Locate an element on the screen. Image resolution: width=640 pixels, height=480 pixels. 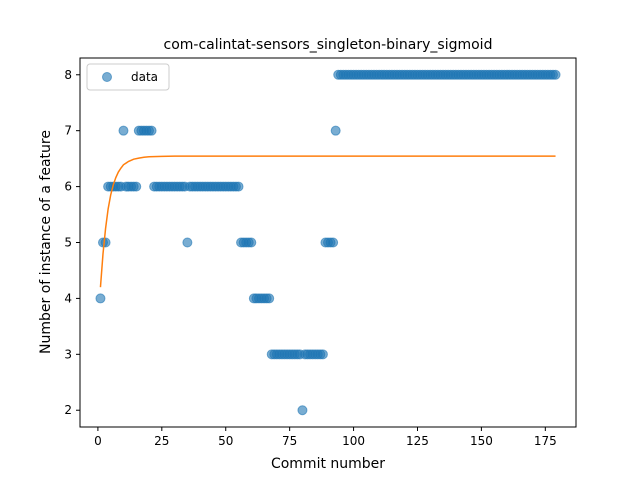
legend-marker-data is located at coordinates (107, 77).